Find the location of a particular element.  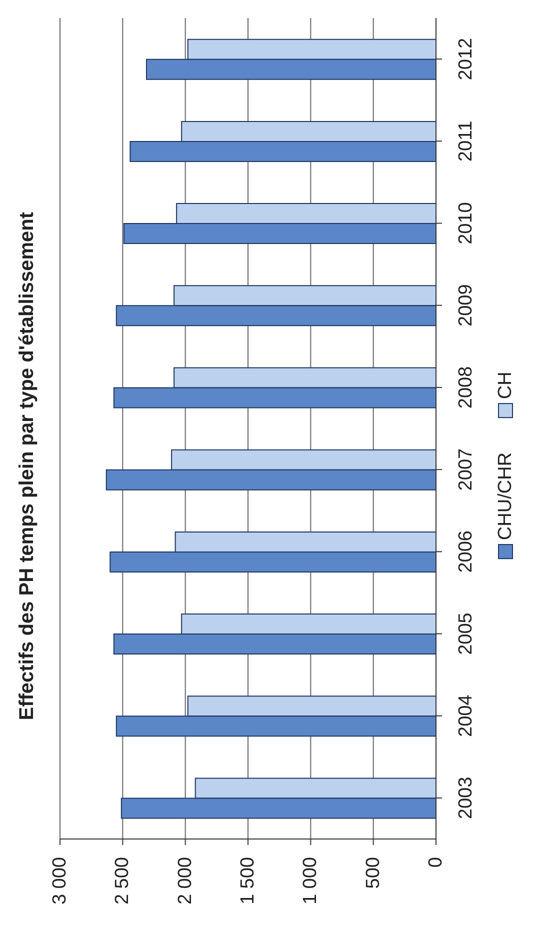

x-tick-label: 2 500 is located at coordinates (123, 881).